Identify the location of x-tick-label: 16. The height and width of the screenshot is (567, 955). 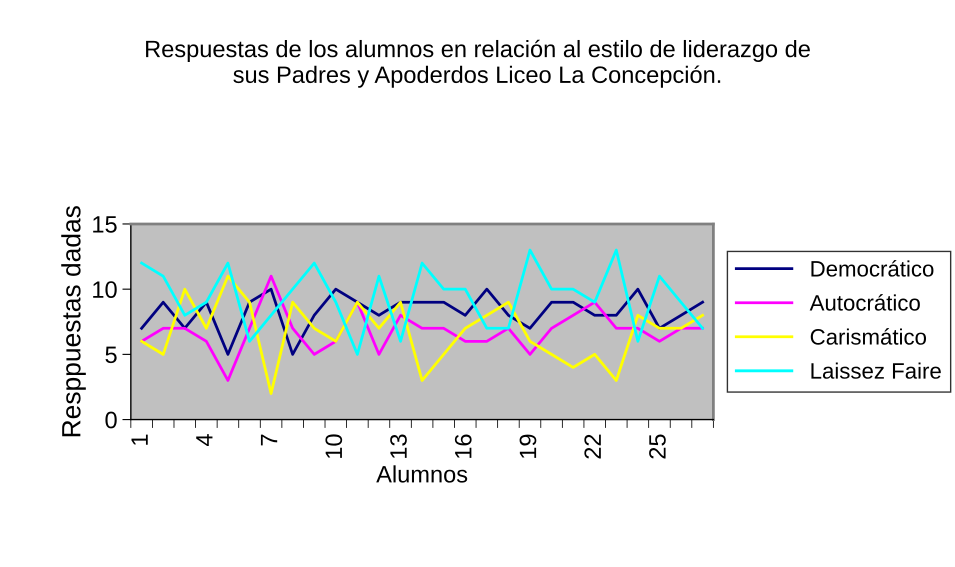
(463, 446).